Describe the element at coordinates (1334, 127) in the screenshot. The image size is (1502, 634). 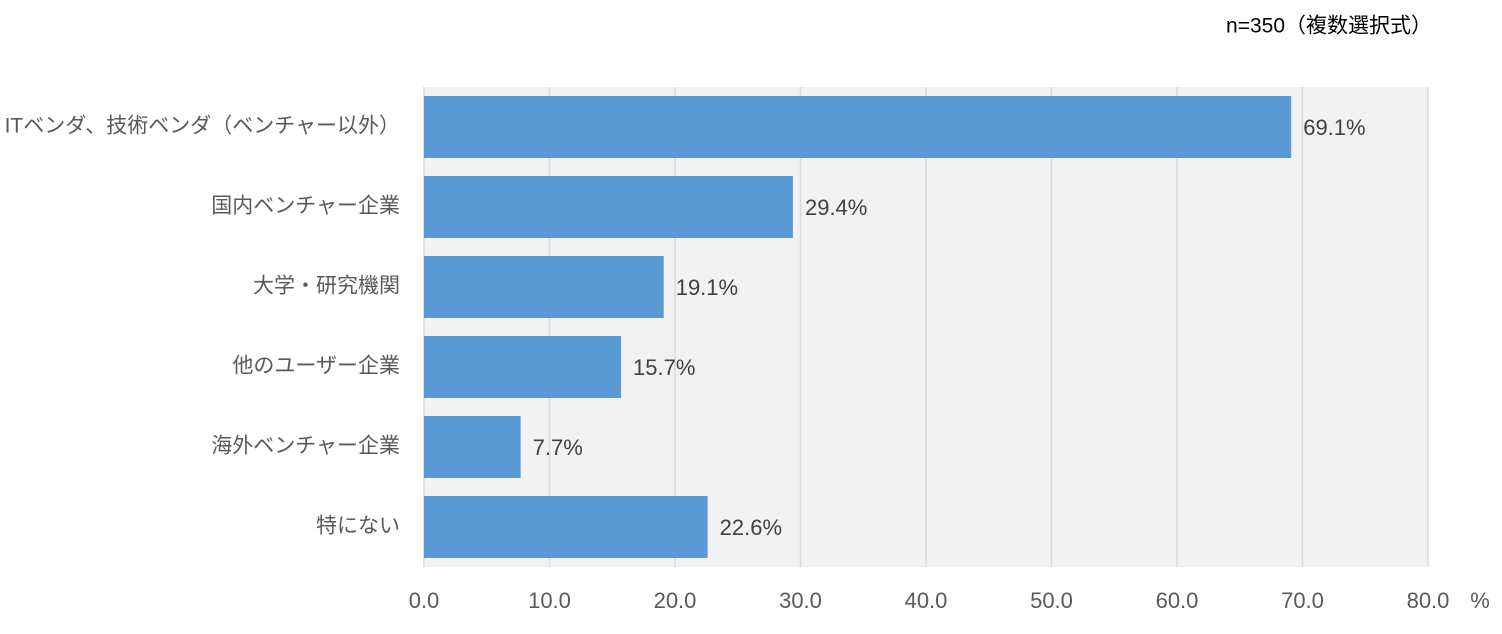
I see `data-label: 69.1%` at that location.